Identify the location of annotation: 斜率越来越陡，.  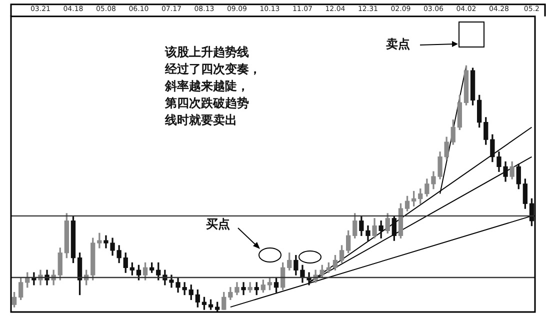
(207, 86).